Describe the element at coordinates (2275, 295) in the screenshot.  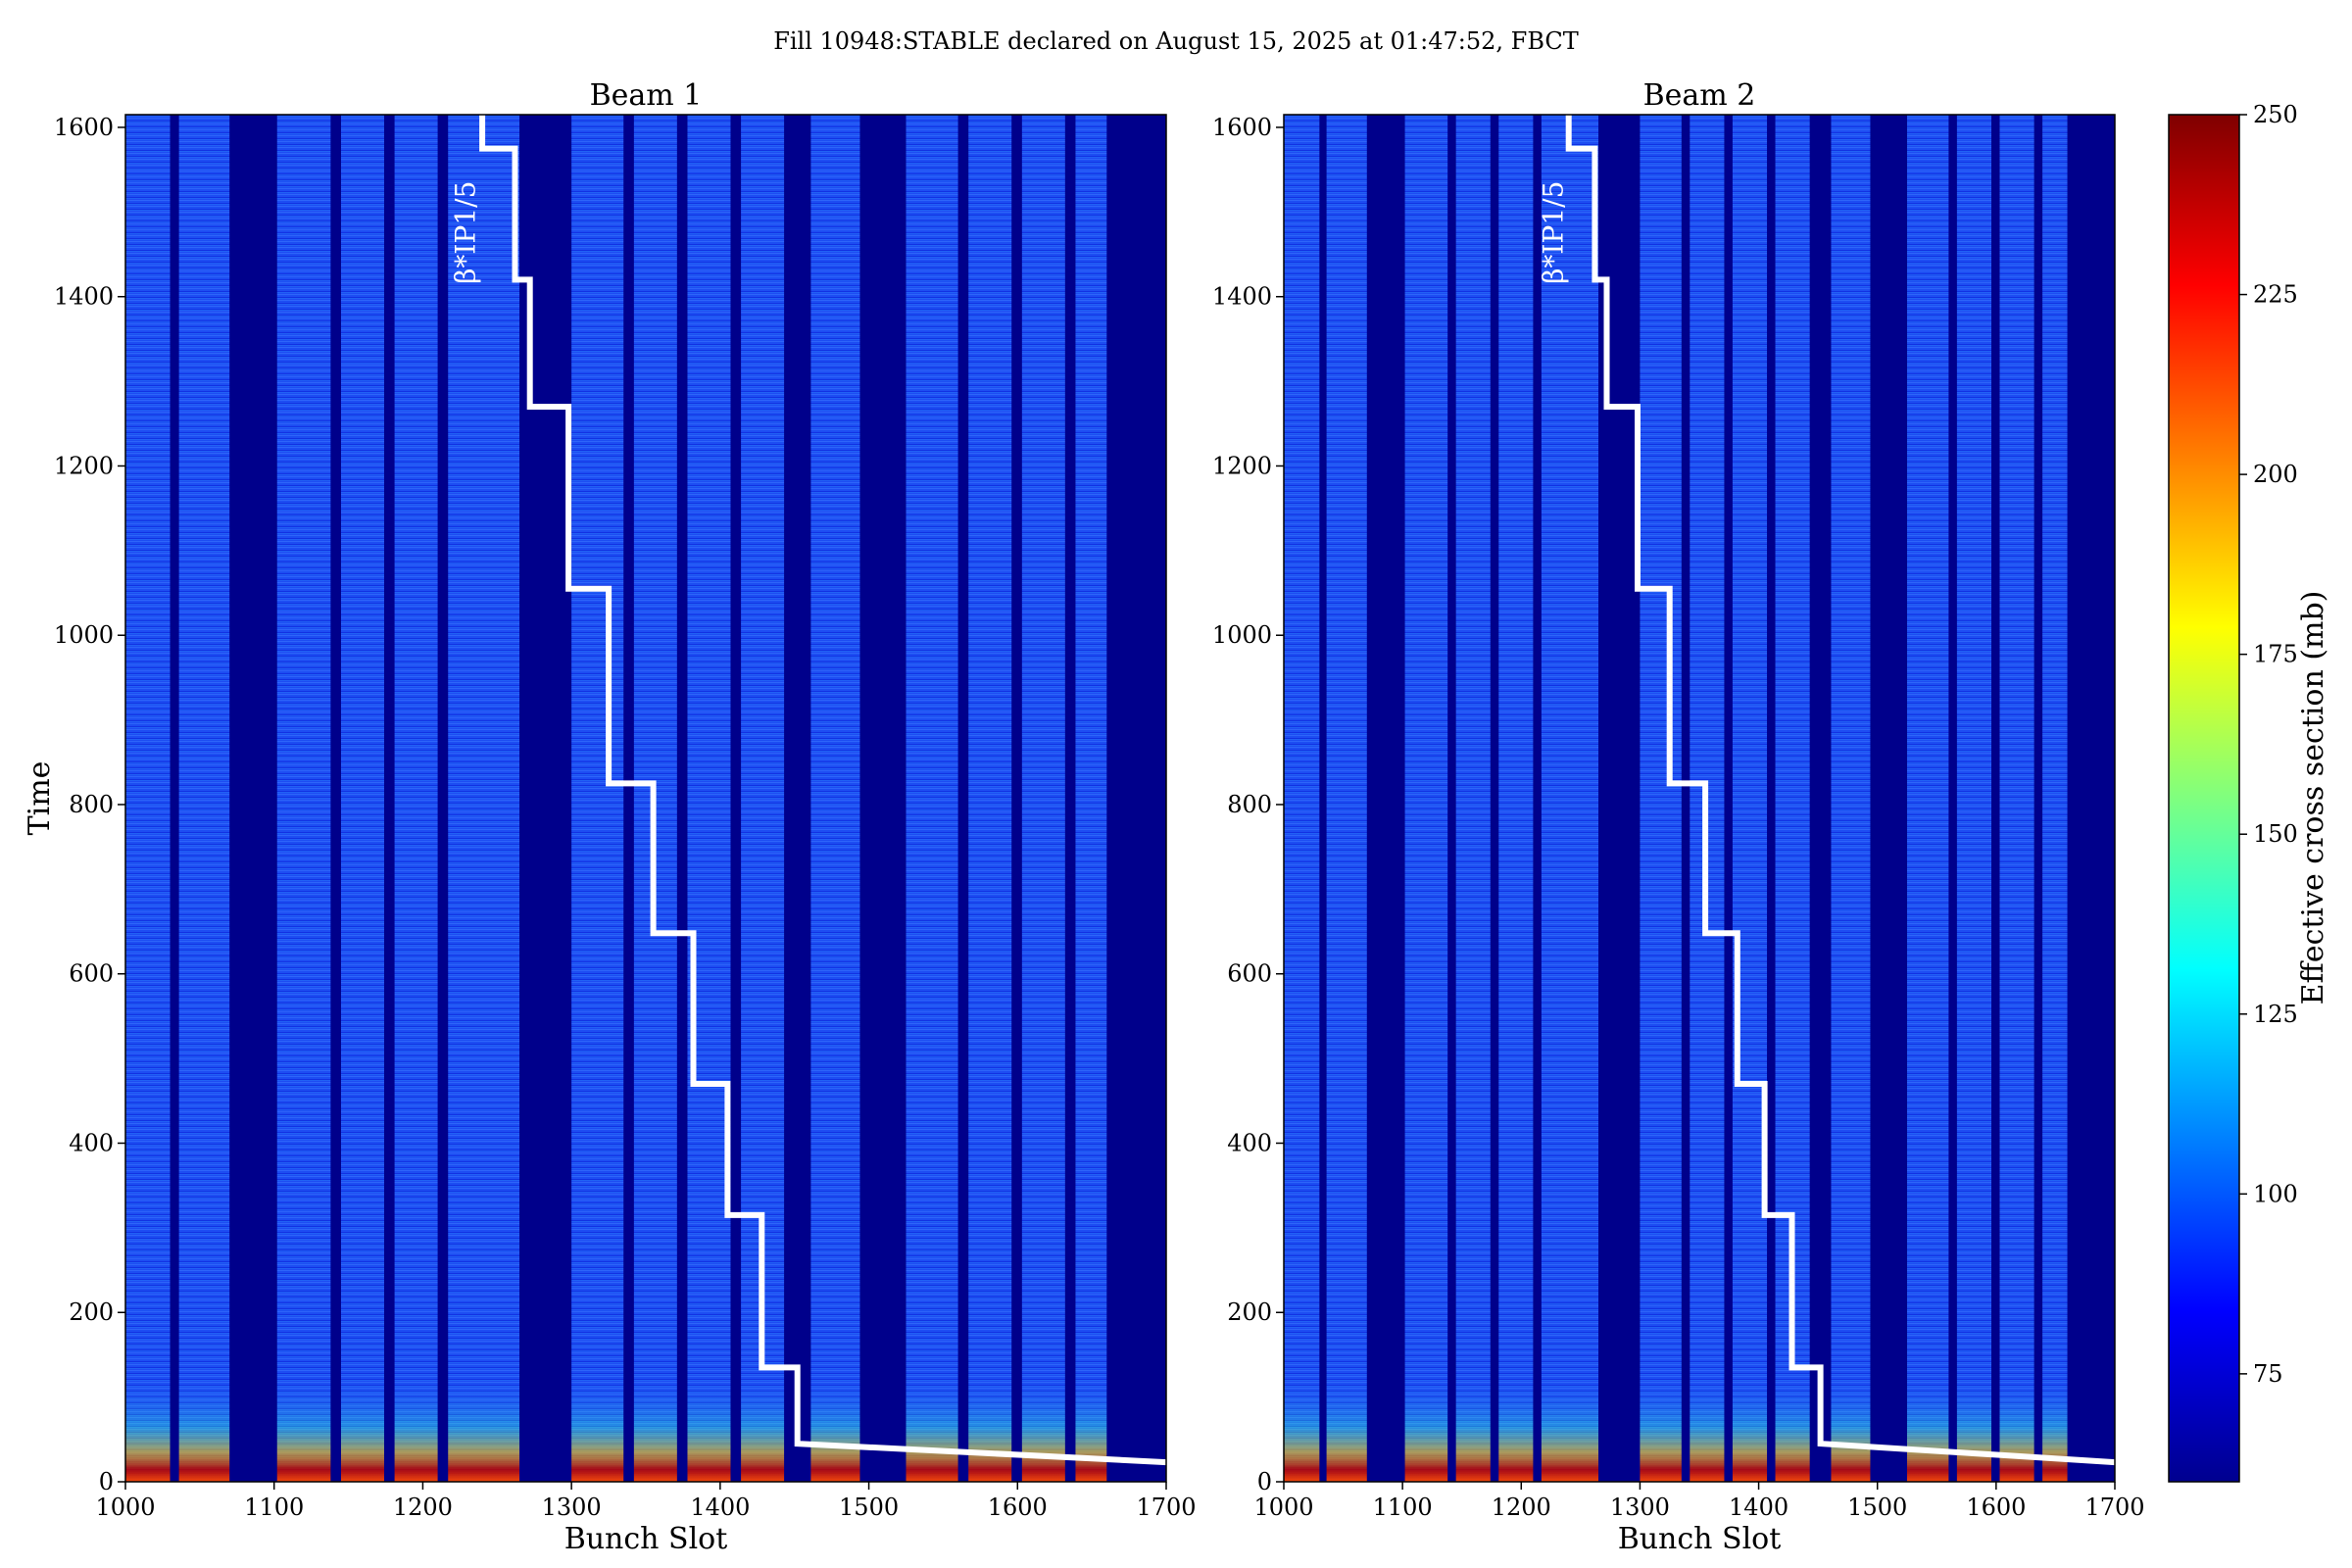
I see `colorbar-tick-label: 225` at that location.